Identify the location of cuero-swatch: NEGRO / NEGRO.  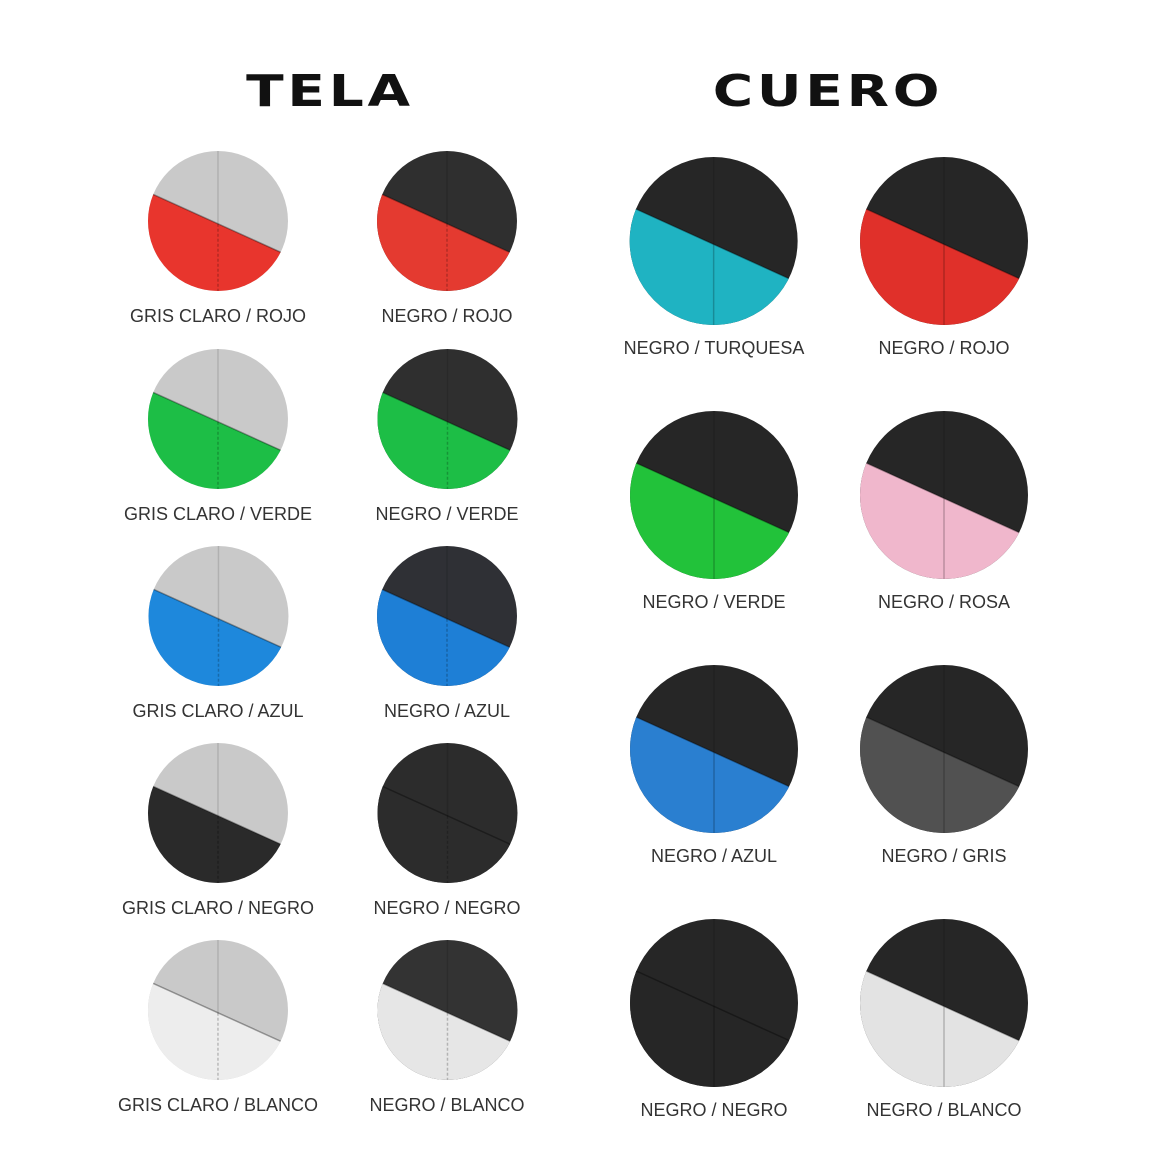
(714, 1019).